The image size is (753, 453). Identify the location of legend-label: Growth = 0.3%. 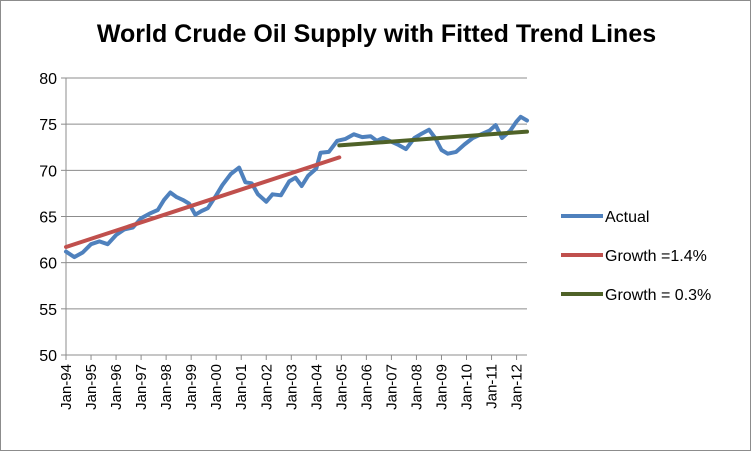
(658, 295).